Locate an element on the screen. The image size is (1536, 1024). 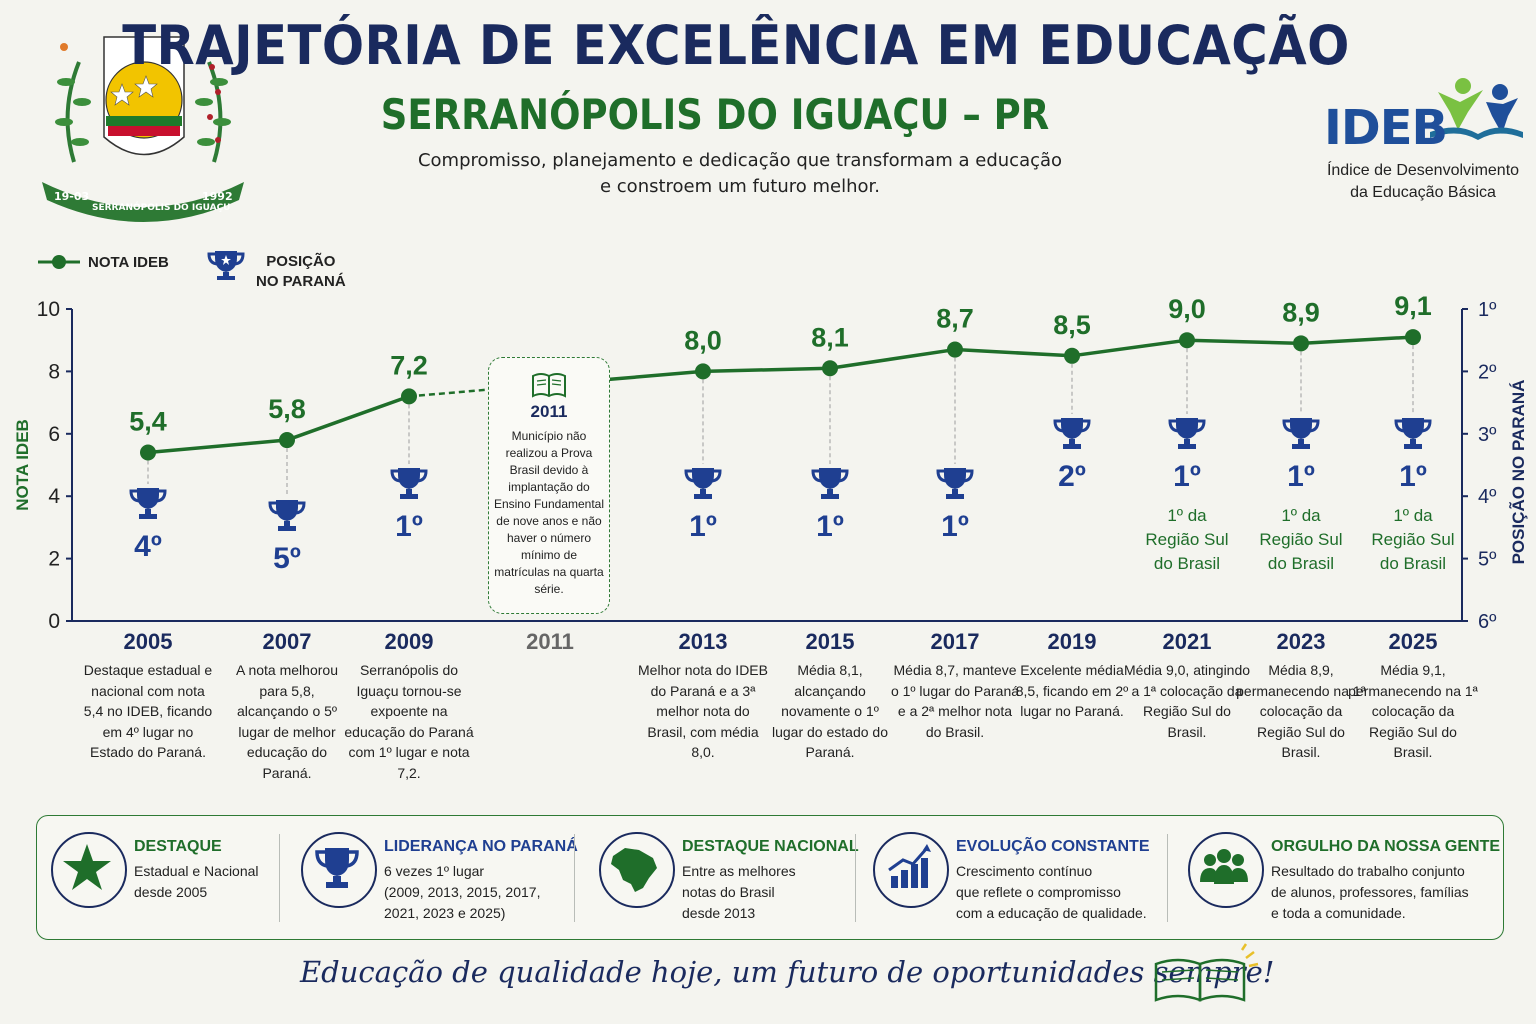
position-label: 4º is located at coordinates (148, 546).